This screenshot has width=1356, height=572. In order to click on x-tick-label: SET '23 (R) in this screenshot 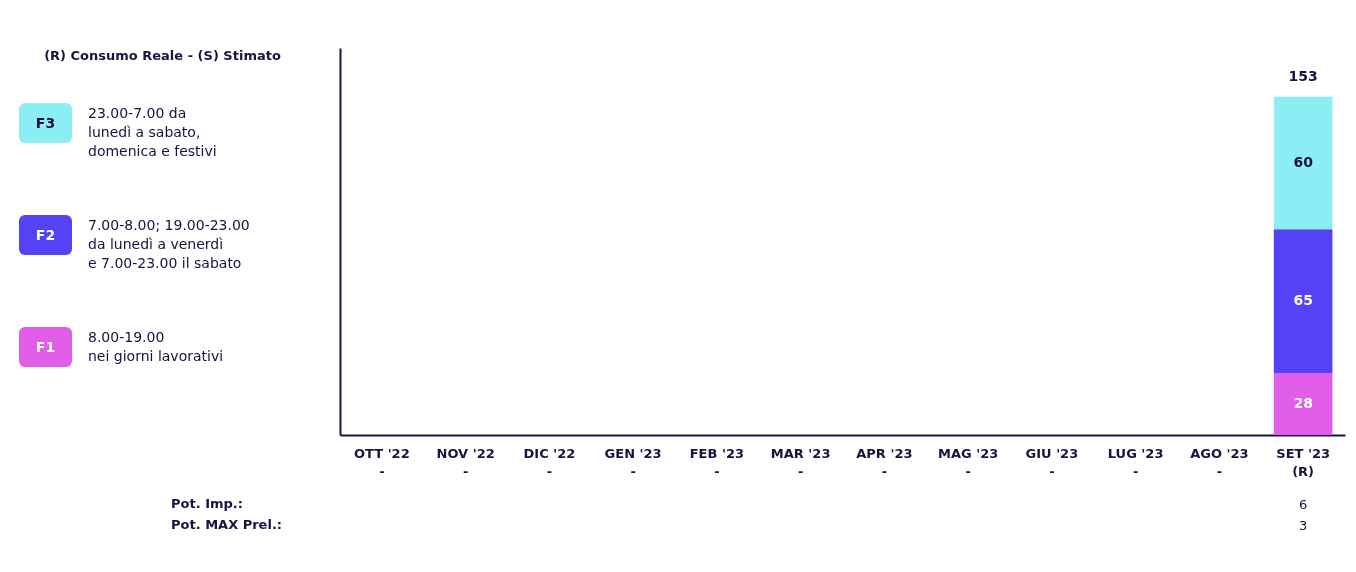, I will do `click(1303, 462)`.